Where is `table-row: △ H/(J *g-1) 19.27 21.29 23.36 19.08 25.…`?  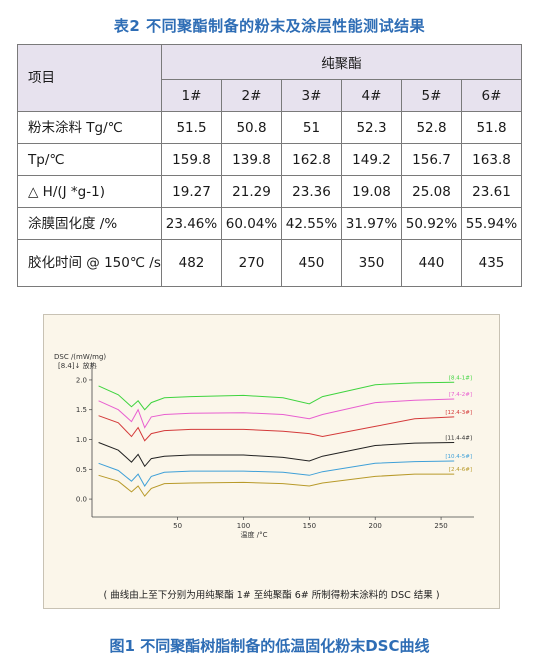
table-row: △ H/(J *g-1) 19.27 21.29 23.36 19.08 25.… is located at coordinates (269, 191).